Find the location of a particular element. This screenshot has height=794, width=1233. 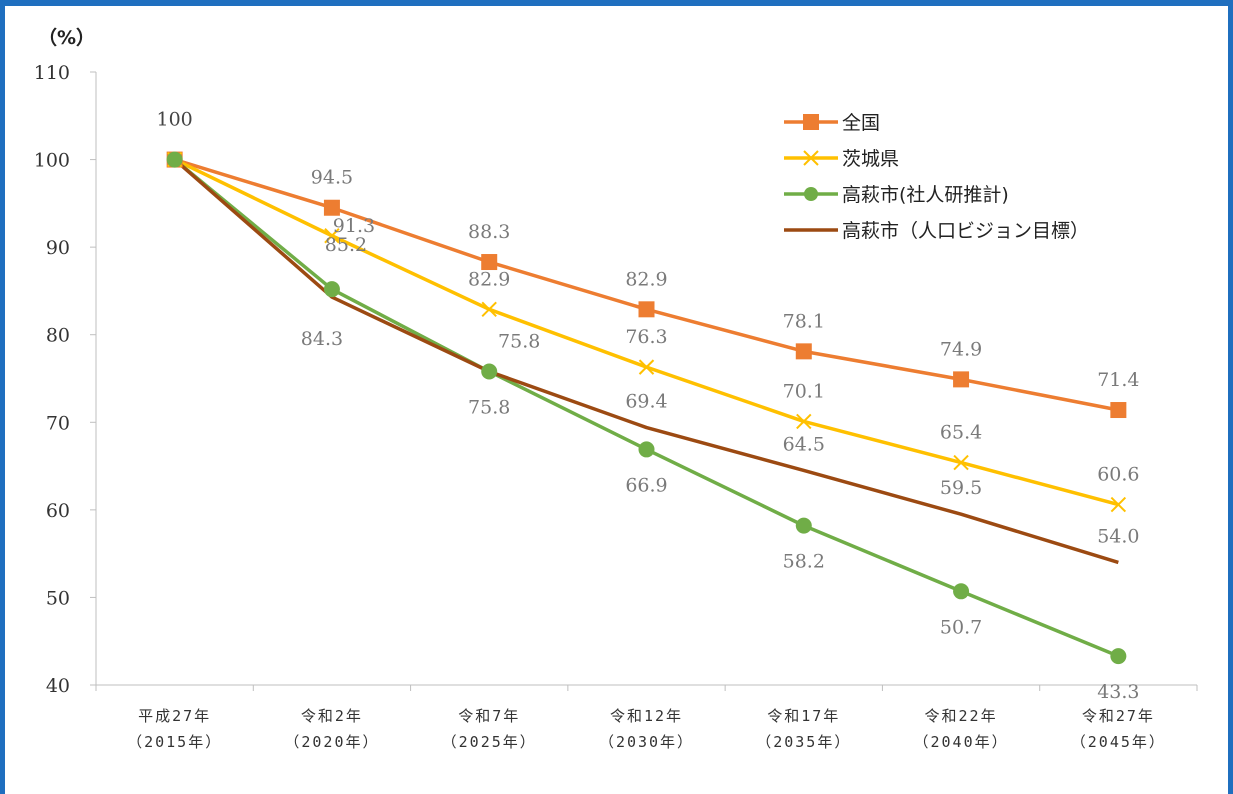

x-tick-label: （2045年） is located at coordinates (1118, 742).